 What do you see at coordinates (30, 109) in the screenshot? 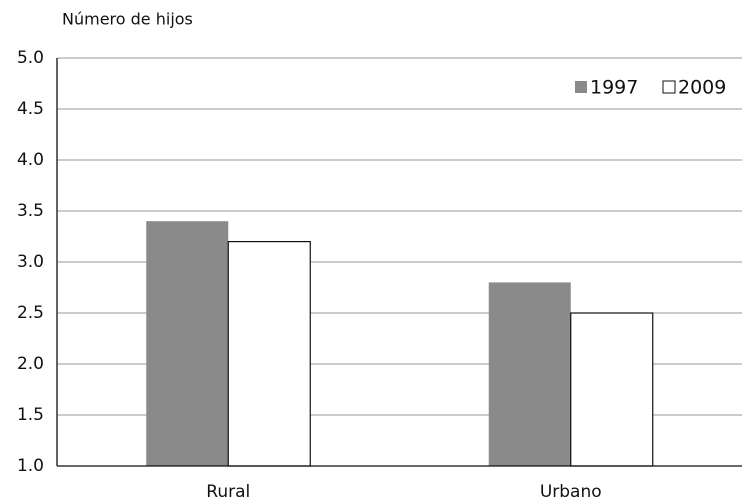
I see `y-tick-label: 4.5` at bounding box center [30, 109].